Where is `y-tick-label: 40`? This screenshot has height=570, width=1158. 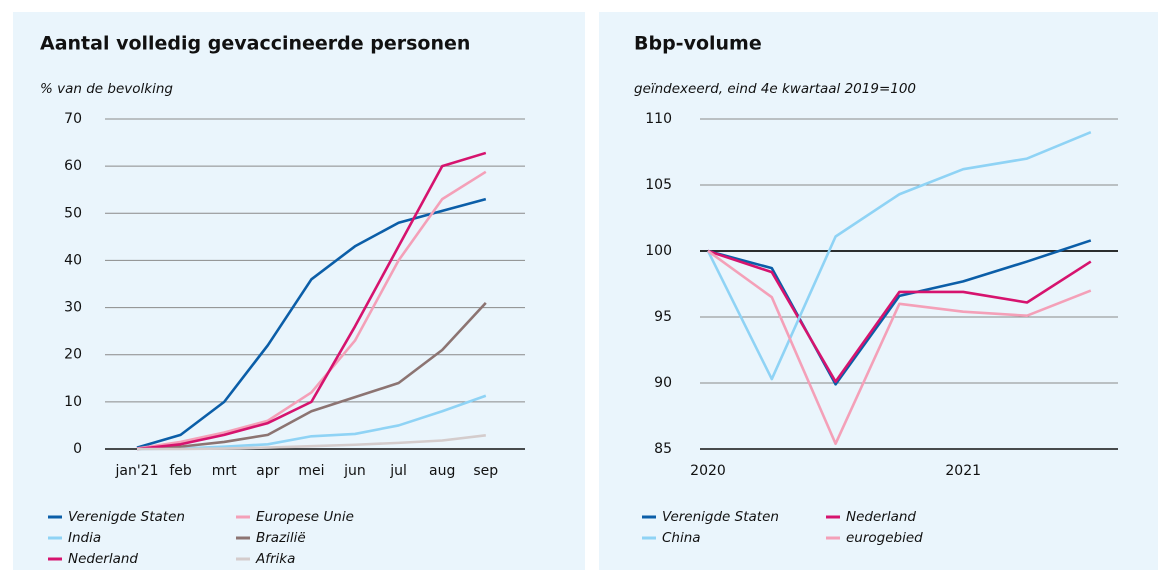 y-tick-label: 40 is located at coordinates (73, 260).